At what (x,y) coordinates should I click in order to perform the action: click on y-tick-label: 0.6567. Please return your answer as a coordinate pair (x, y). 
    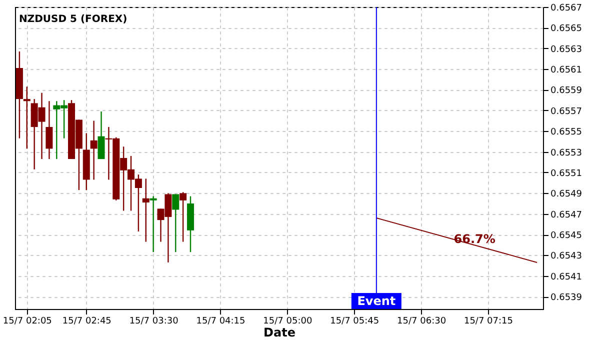
    Looking at the image, I should click on (566, 9).